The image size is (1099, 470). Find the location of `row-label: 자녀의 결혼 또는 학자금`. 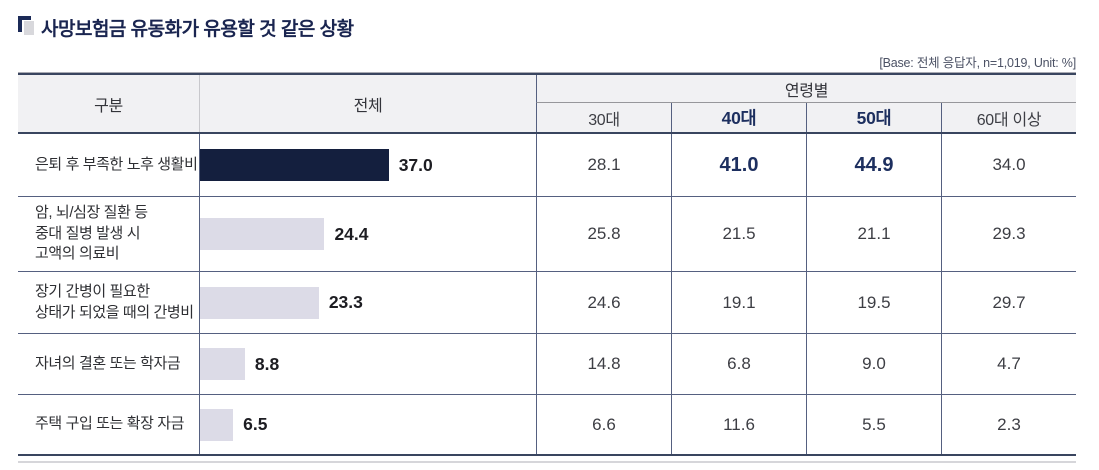

row-label: 자녀의 결혼 또는 학자금 is located at coordinates (108, 363).